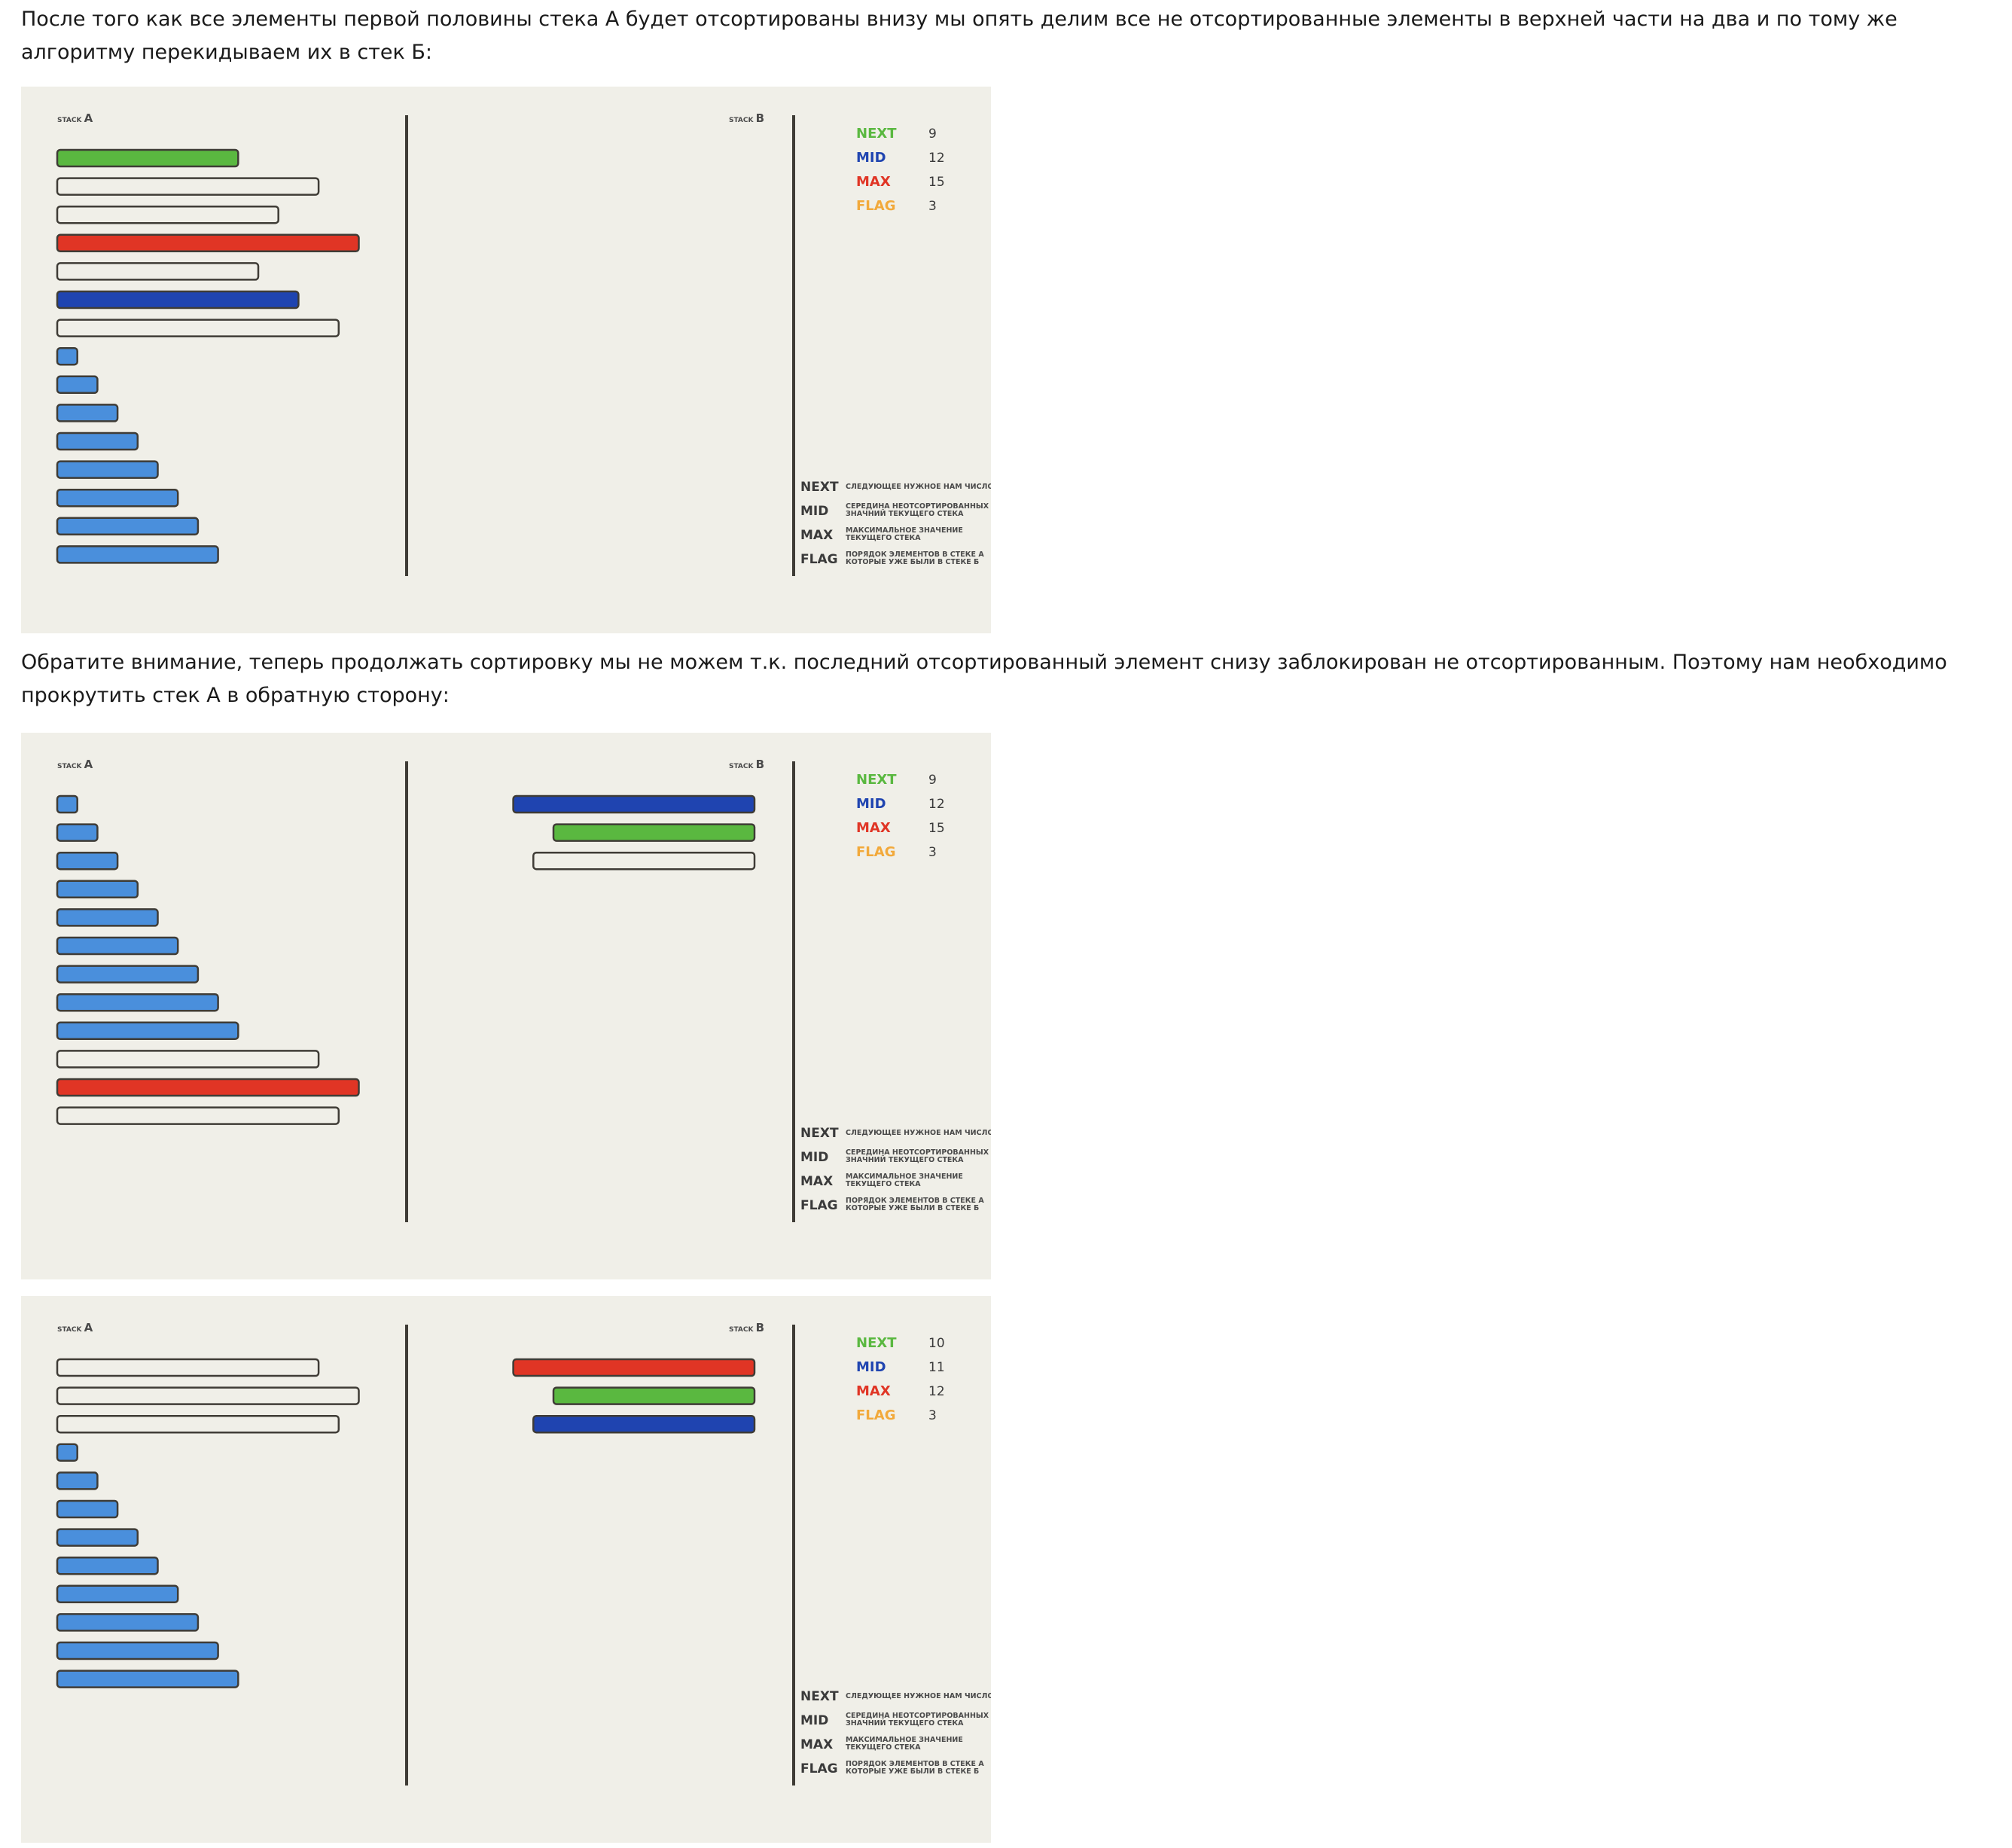  What do you see at coordinates (936, 1343) in the screenshot?
I see `var-next-value: 10` at bounding box center [936, 1343].